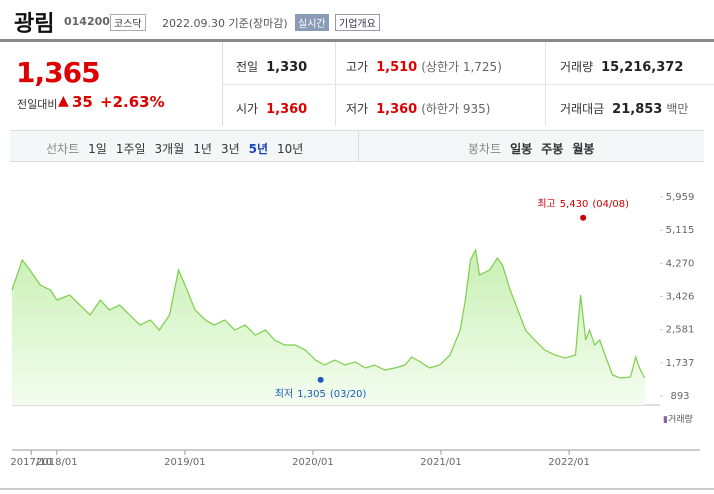  What do you see at coordinates (132, 102) in the screenshot?
I see `rate: +2.63%` at bounding box center [132, 102].